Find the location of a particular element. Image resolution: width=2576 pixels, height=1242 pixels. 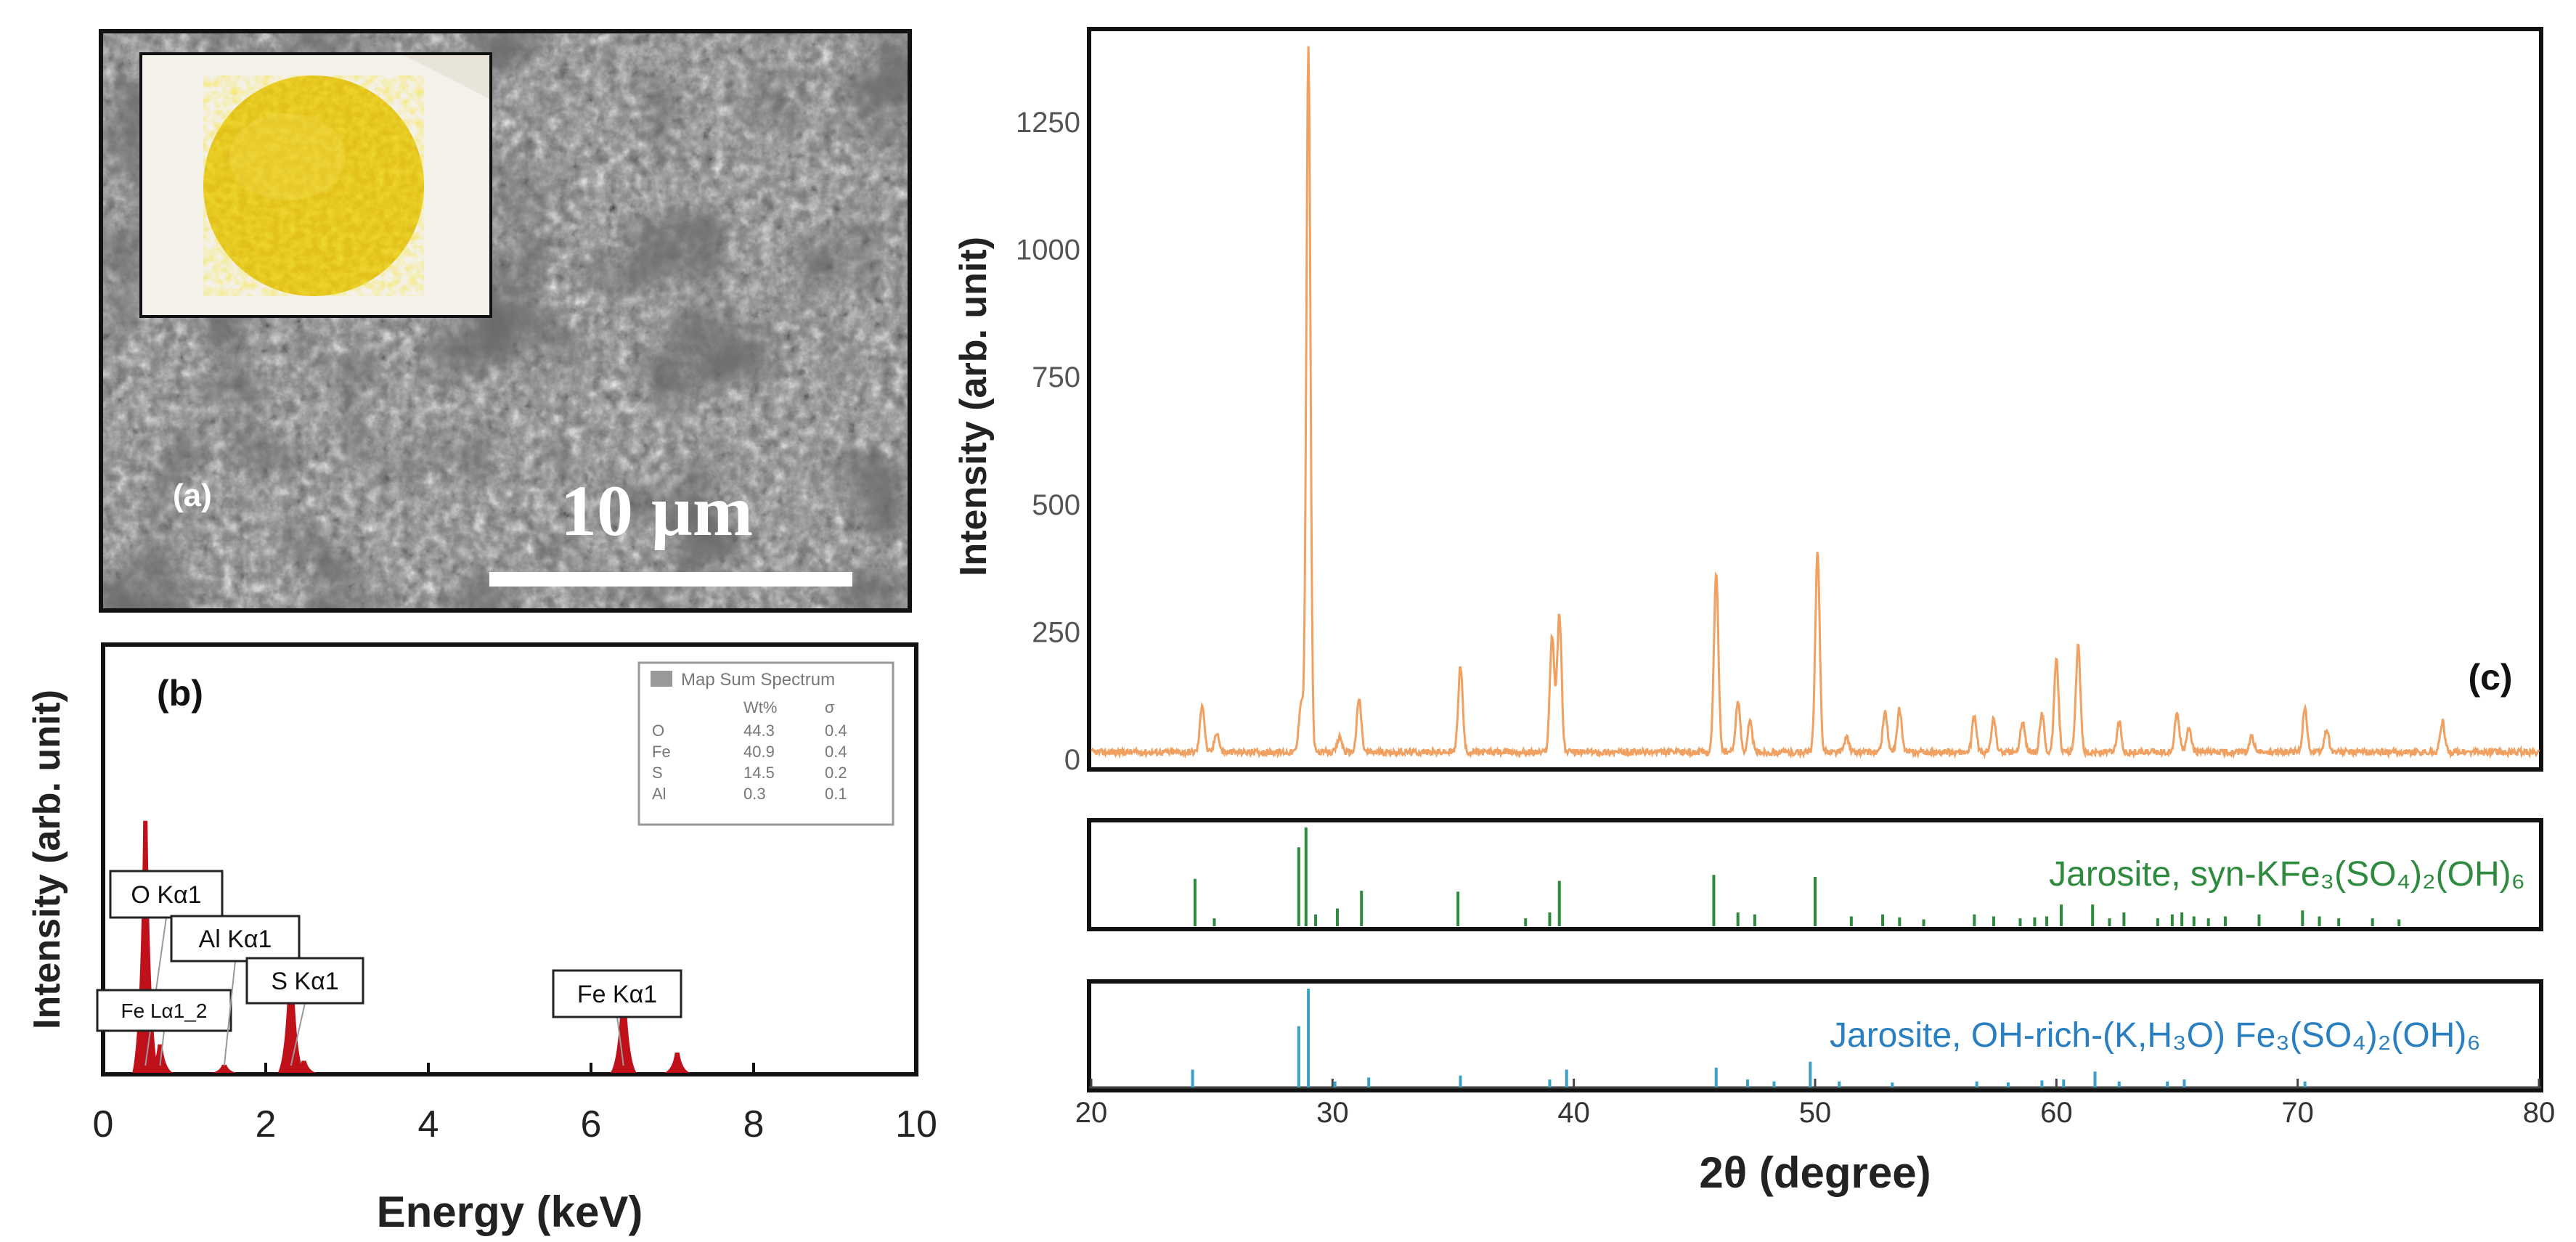

eds-annotation-label: Al Kα1 is located at coordinates (235, 939).